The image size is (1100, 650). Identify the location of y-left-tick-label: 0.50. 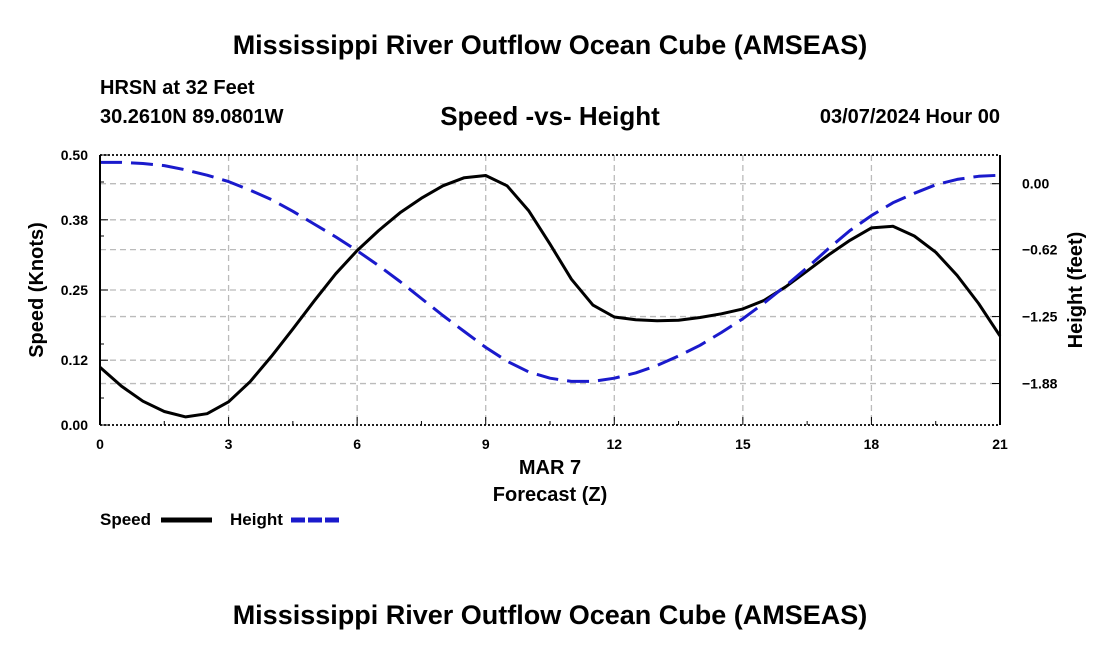
(74, 155).